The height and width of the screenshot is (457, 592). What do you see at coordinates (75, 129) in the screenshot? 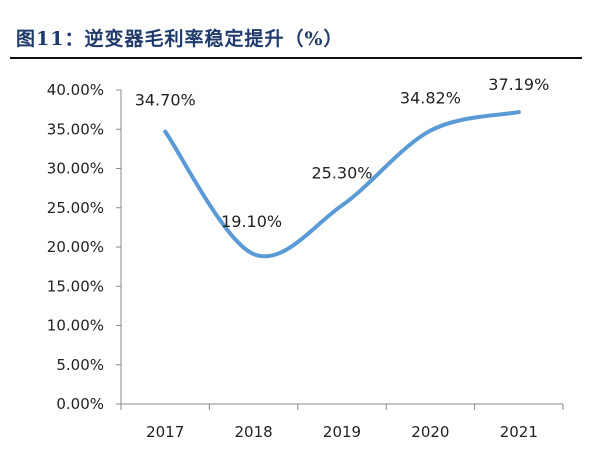
I see `y-tick-label: 35.00%` at bounding box center [75, 129].